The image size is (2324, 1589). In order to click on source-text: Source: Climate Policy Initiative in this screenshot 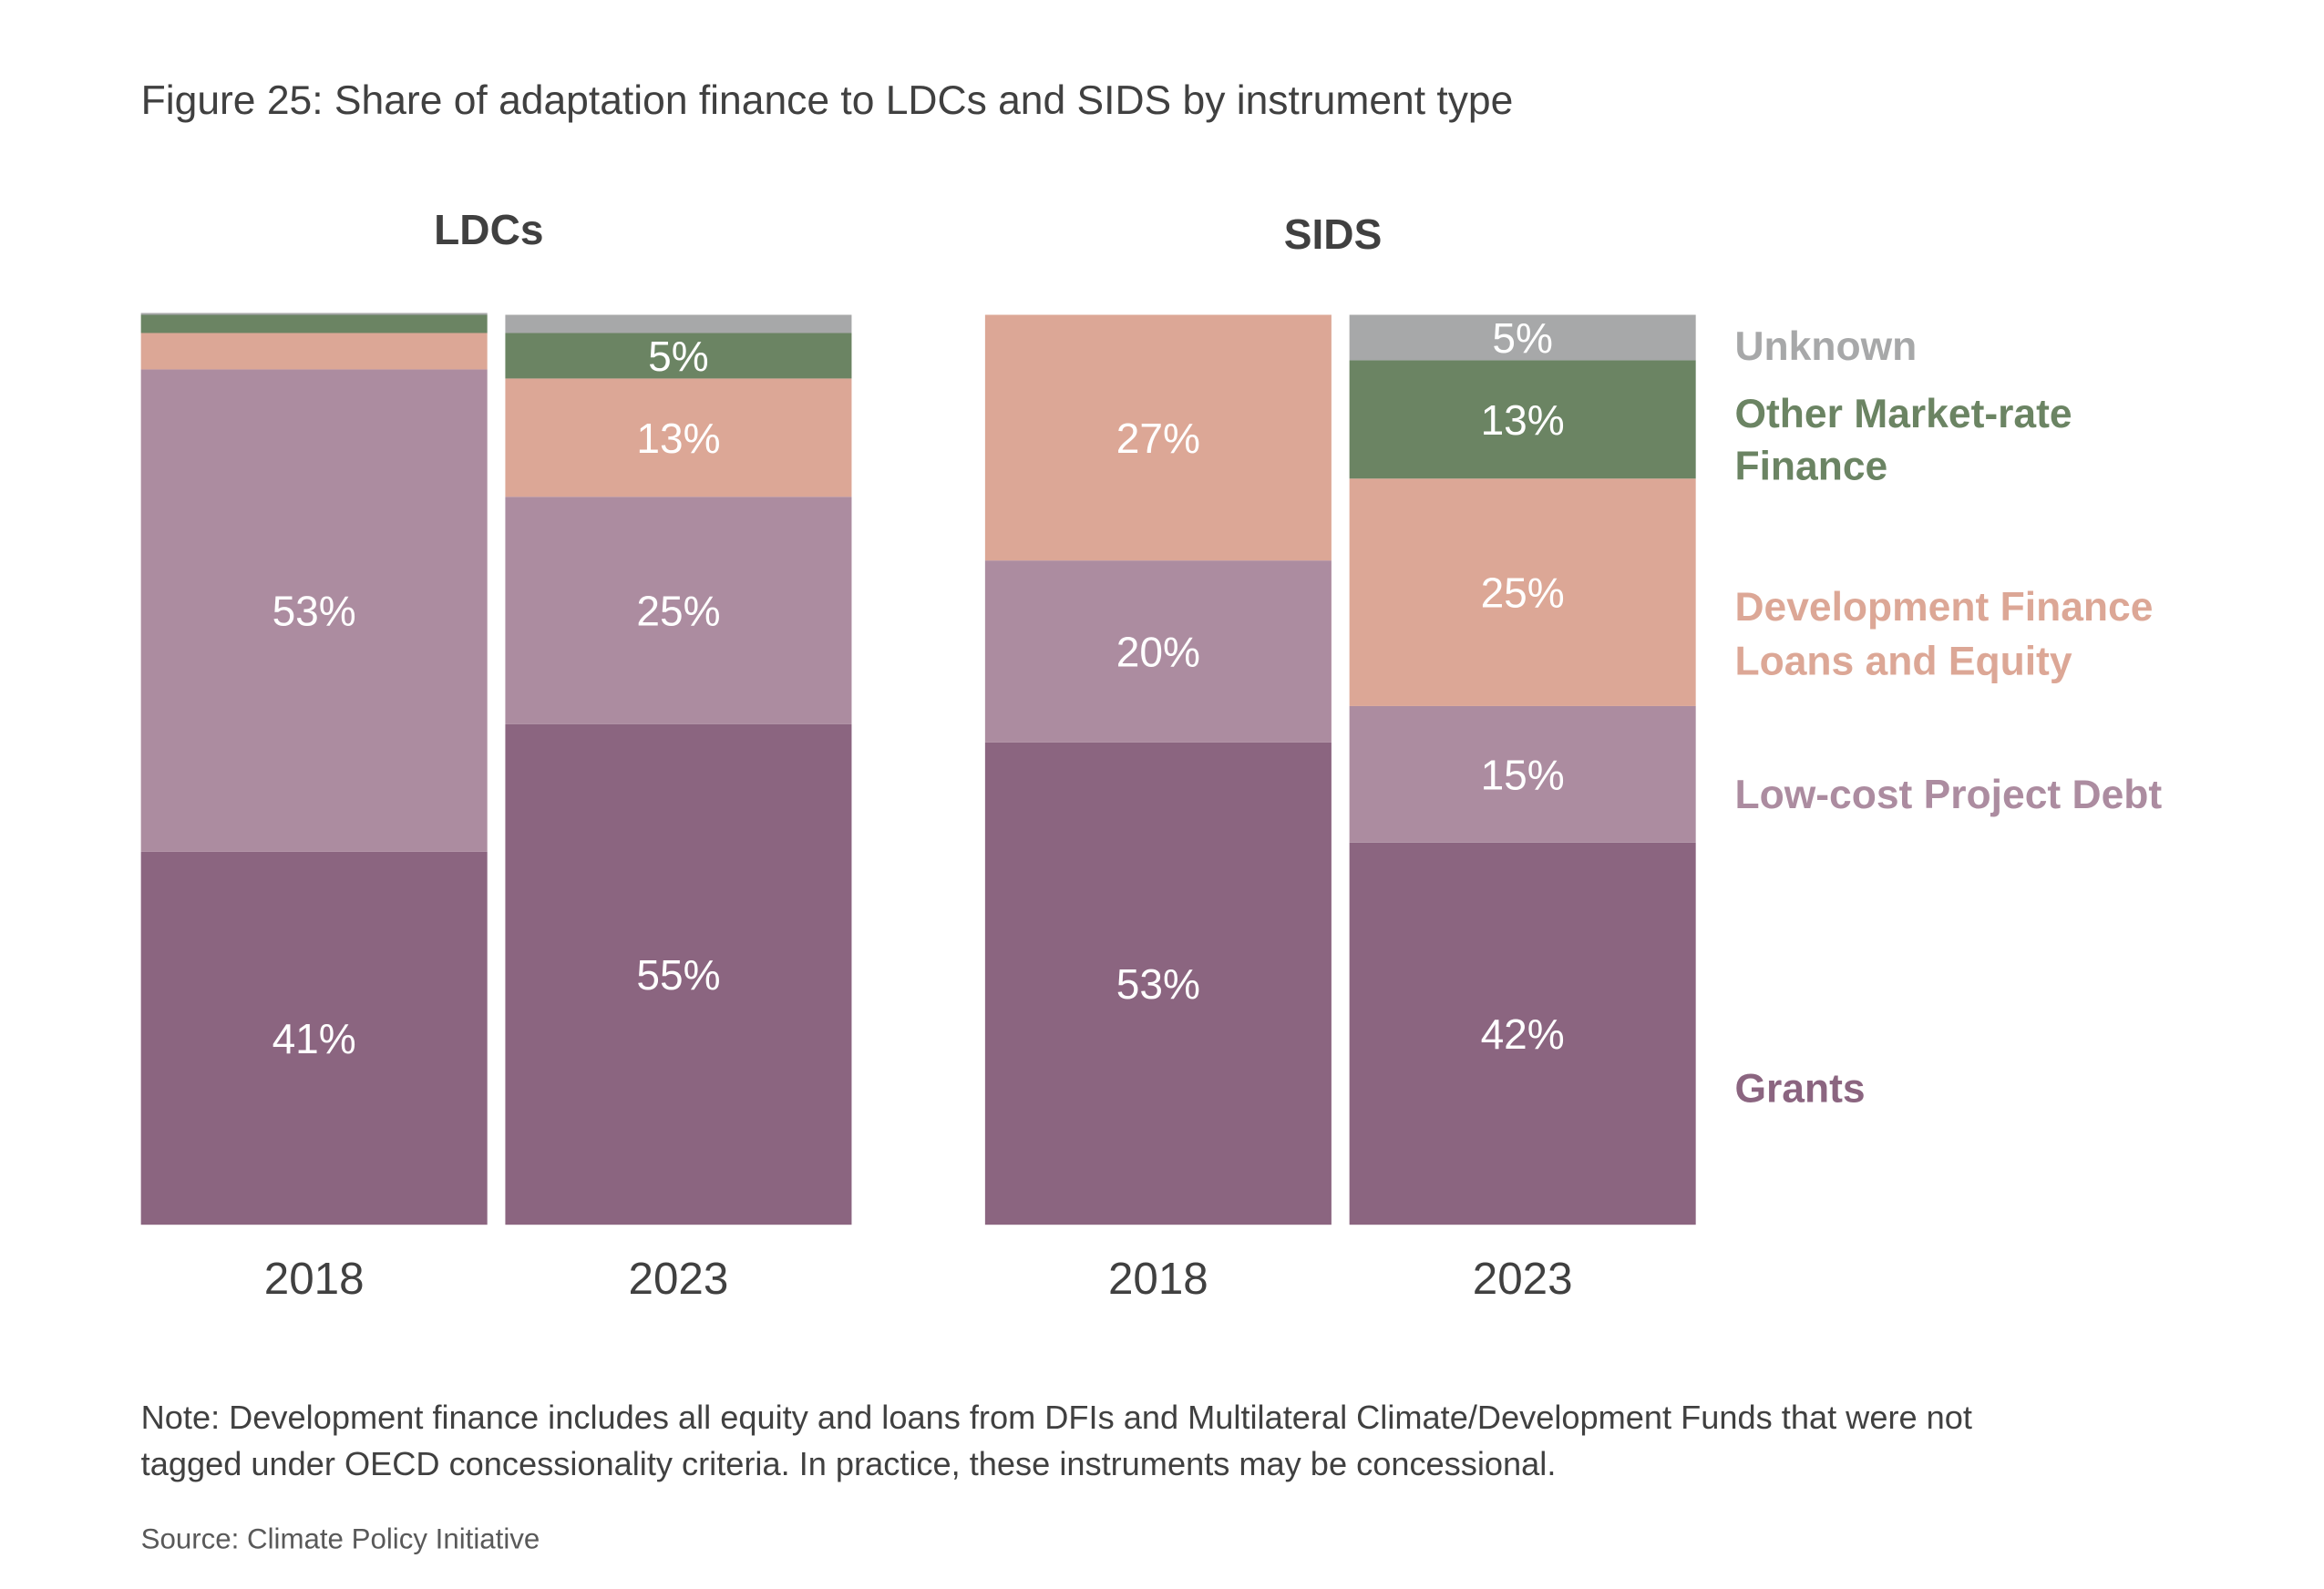, I will do `click(340, 1539)`.